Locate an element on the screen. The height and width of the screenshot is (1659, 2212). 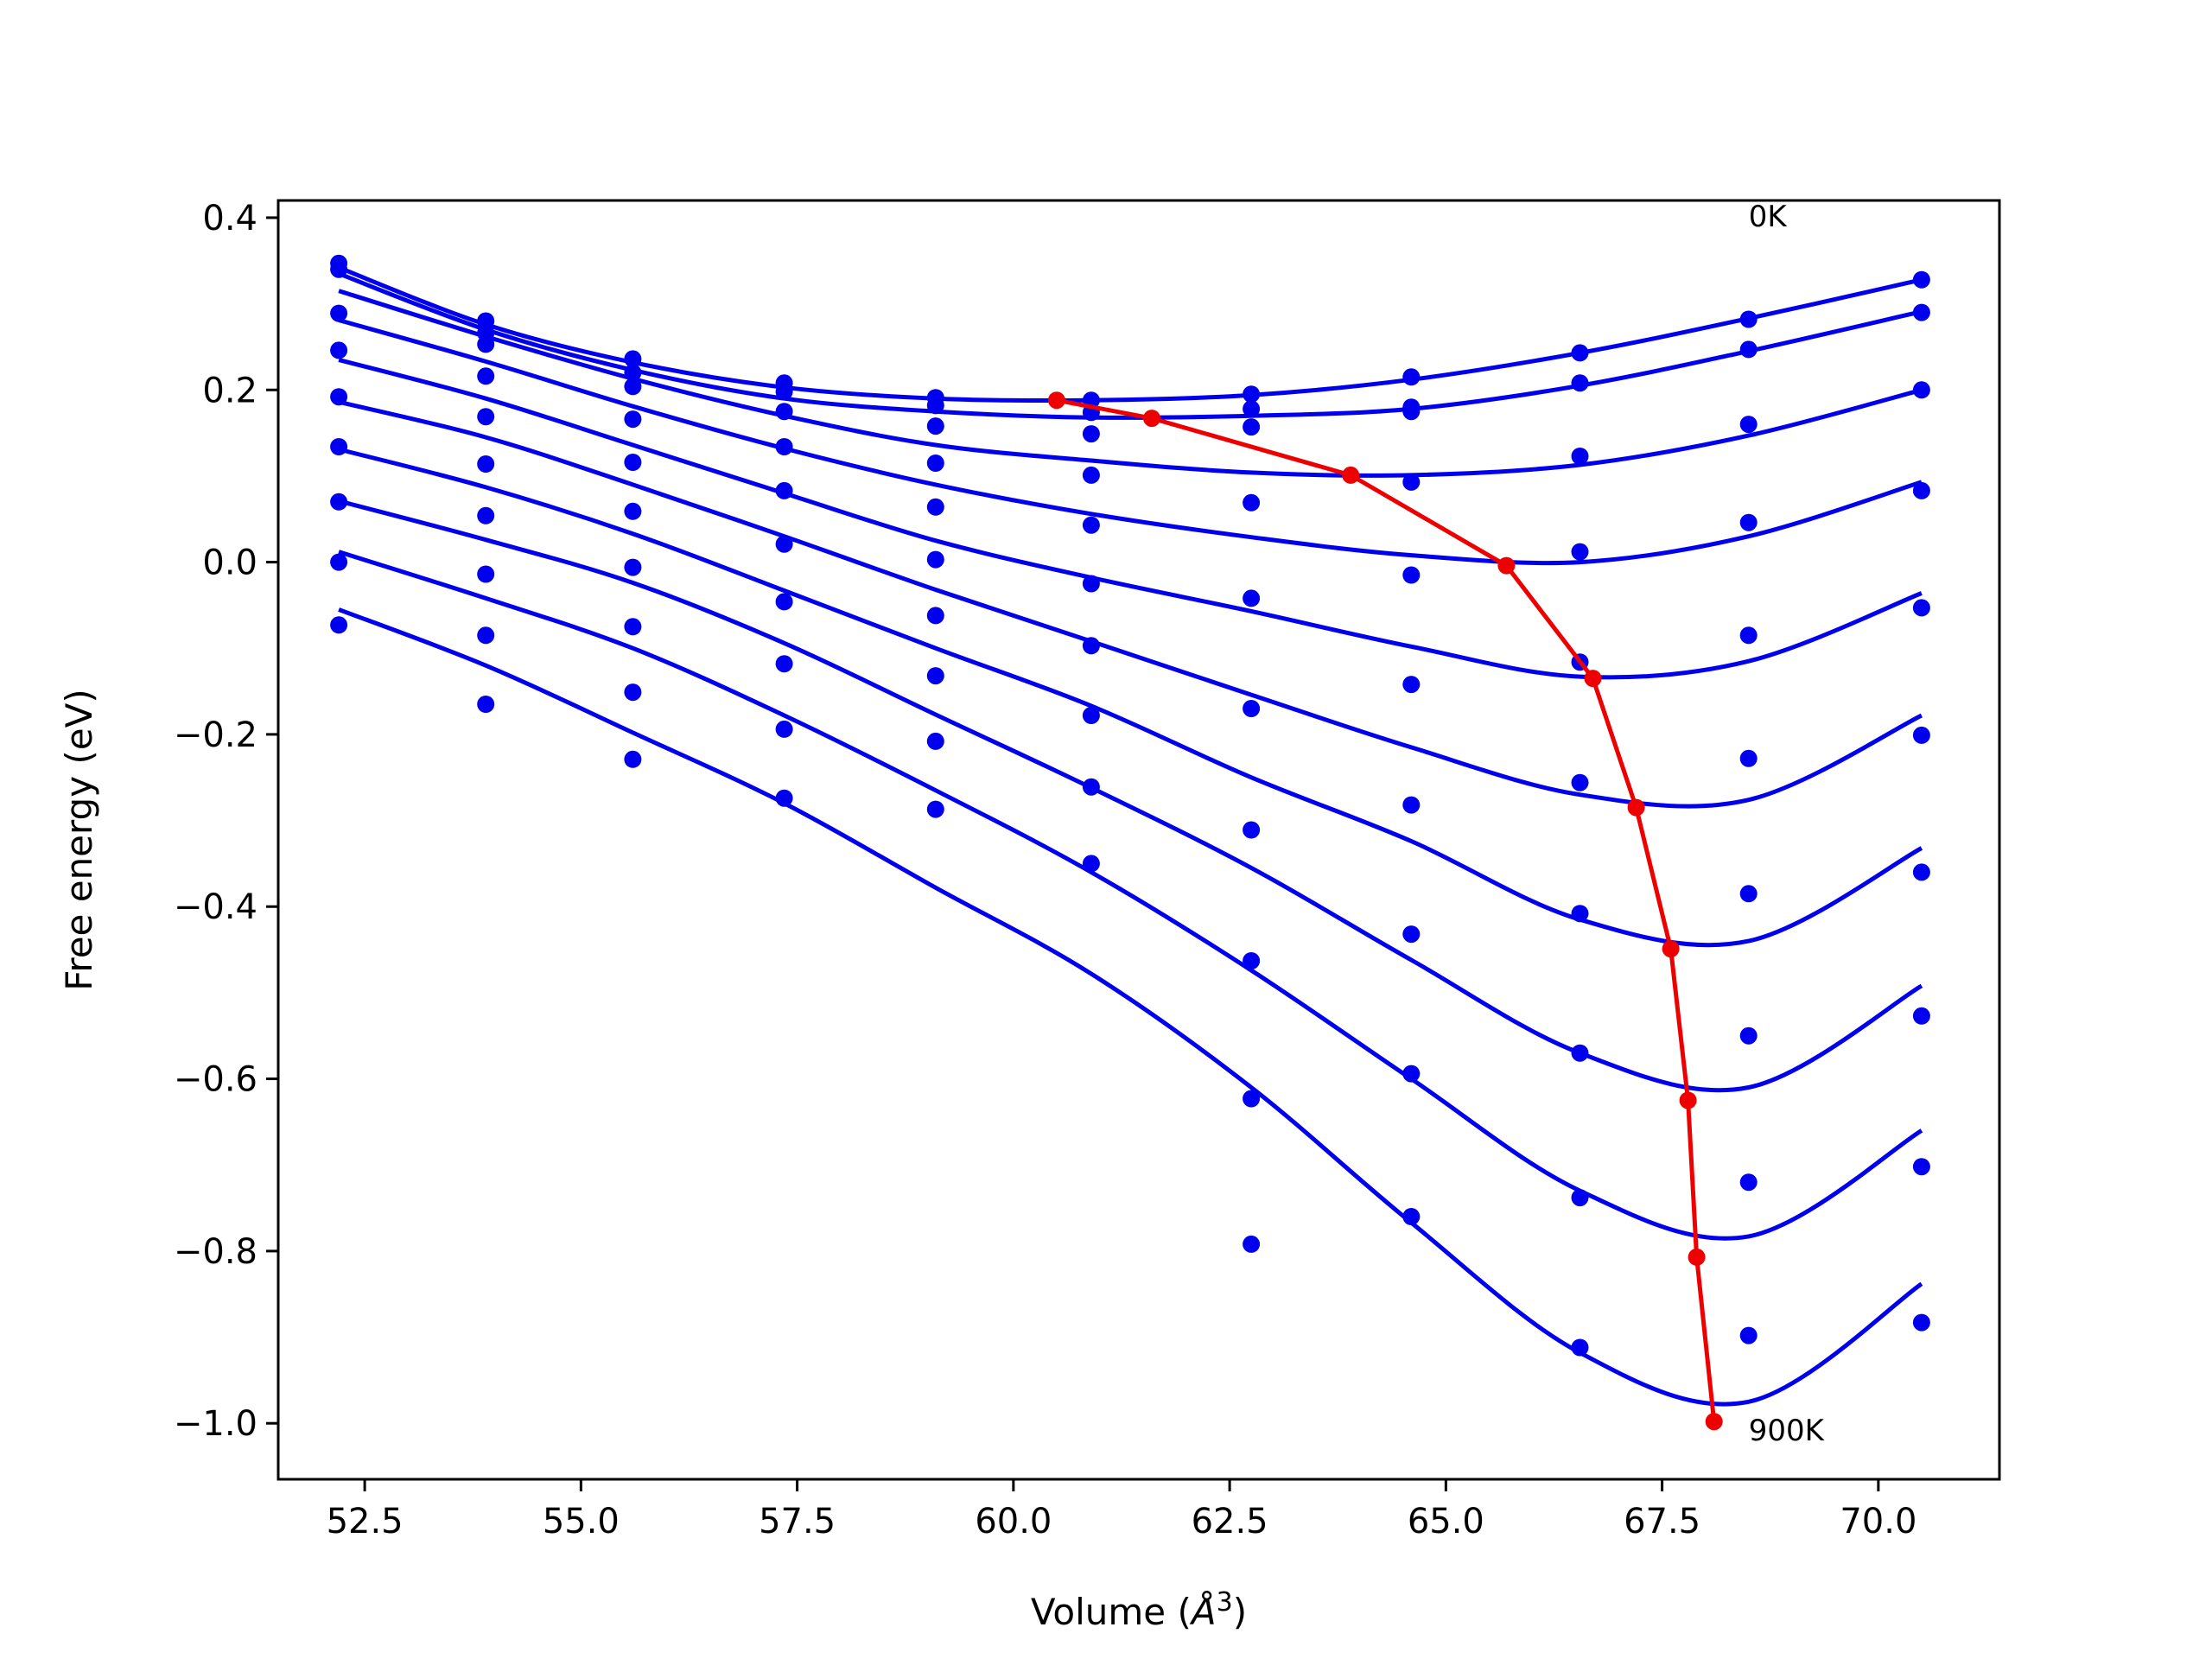
x-tick-label: 65.0 is located at coordinates (1446, 1521).